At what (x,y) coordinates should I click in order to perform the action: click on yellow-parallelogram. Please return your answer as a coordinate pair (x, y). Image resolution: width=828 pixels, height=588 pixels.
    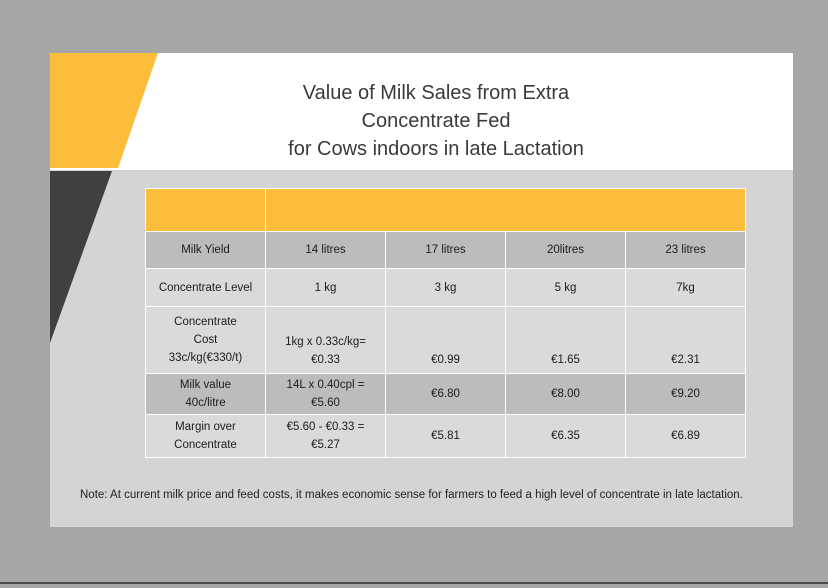
    Looking at the image, I should click on (104, 110).